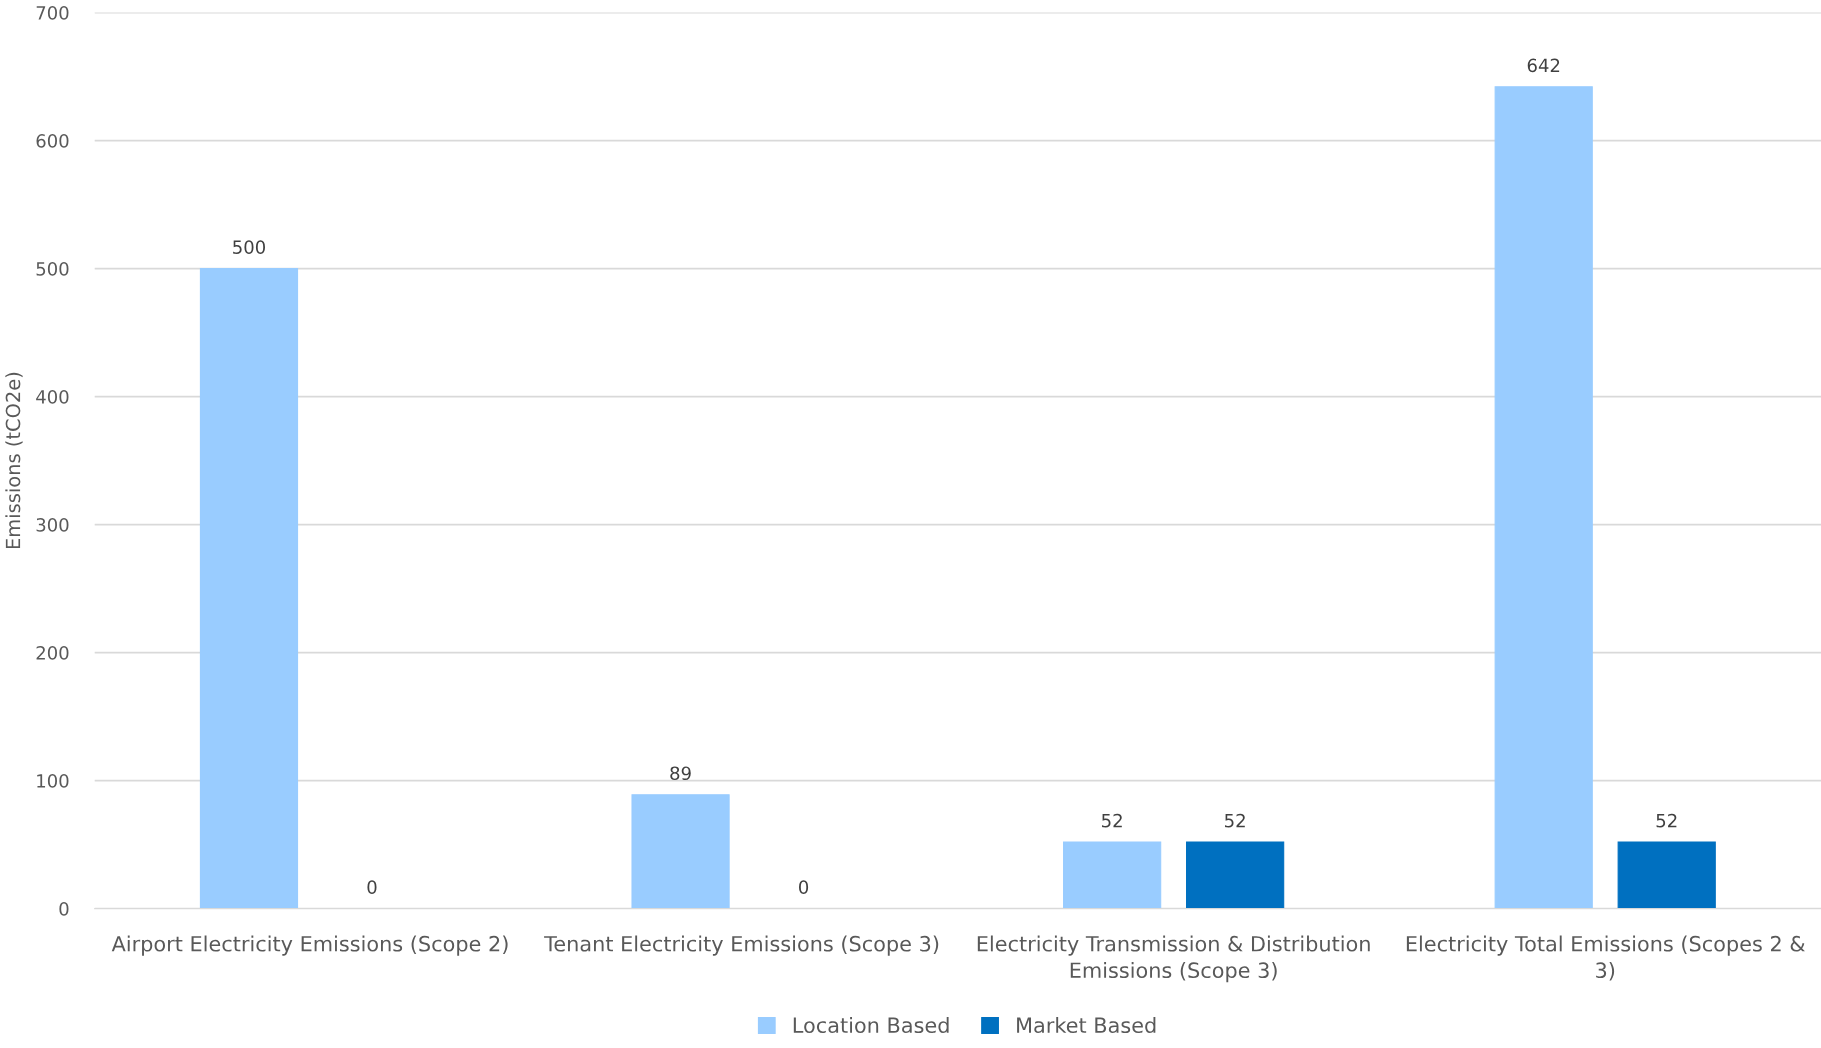 The image size is (1821, 1048). Describe the element at coordinates (64, 909) in the screenshot. I see `y-tick-label: 0` at that location.